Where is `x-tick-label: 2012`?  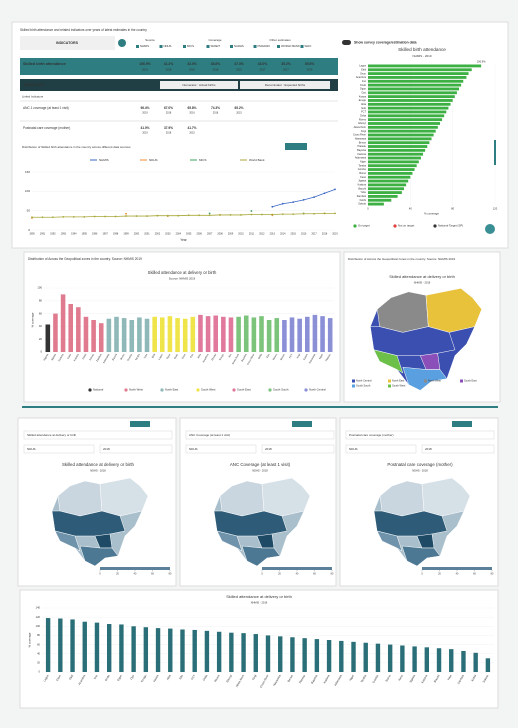 x-tick-label: 2012 is located at coordinates (262, 234).